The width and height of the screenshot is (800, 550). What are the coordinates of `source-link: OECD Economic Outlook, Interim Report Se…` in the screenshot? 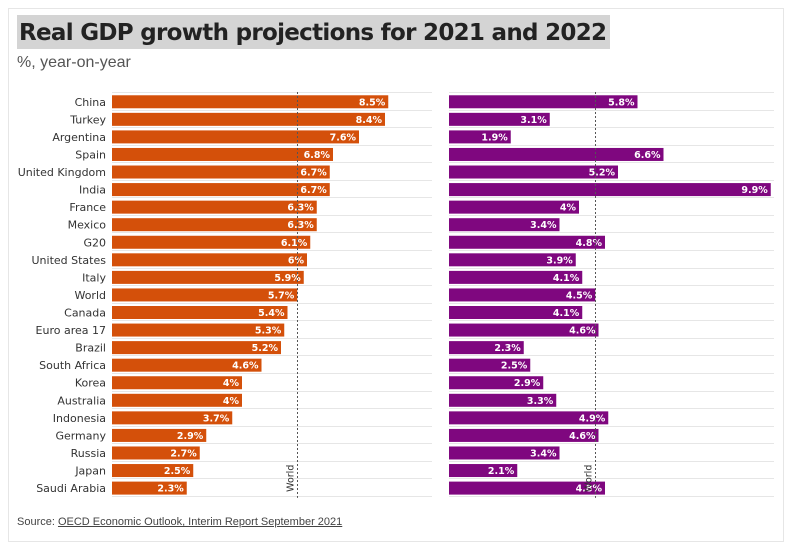 It's located at (200, 522).